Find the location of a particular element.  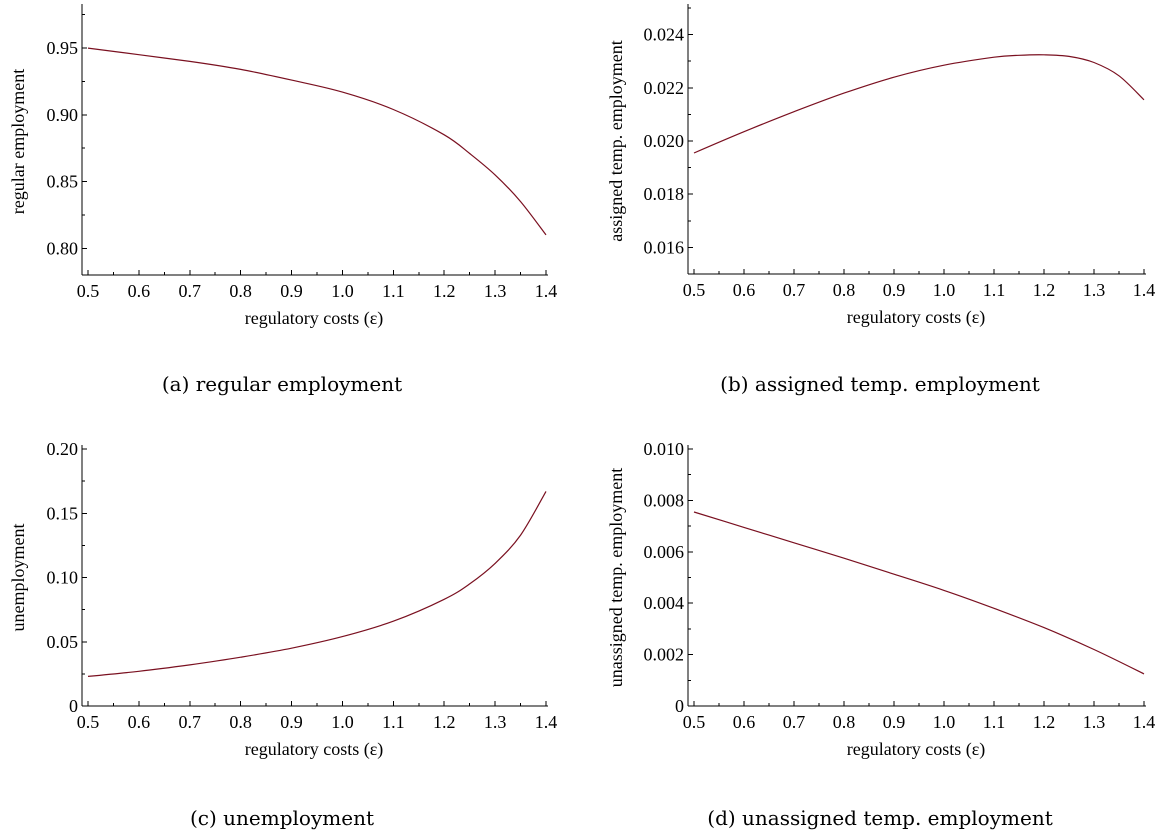

panel-caption: (a) regular employment is located at coordinates (282, 384).